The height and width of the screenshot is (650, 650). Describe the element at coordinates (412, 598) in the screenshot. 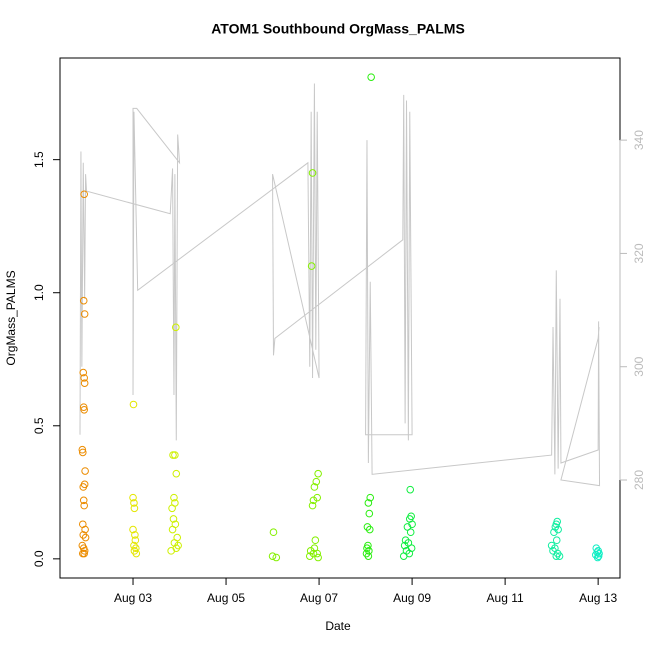

I see `x-tick-label: Aug 09` at that location.